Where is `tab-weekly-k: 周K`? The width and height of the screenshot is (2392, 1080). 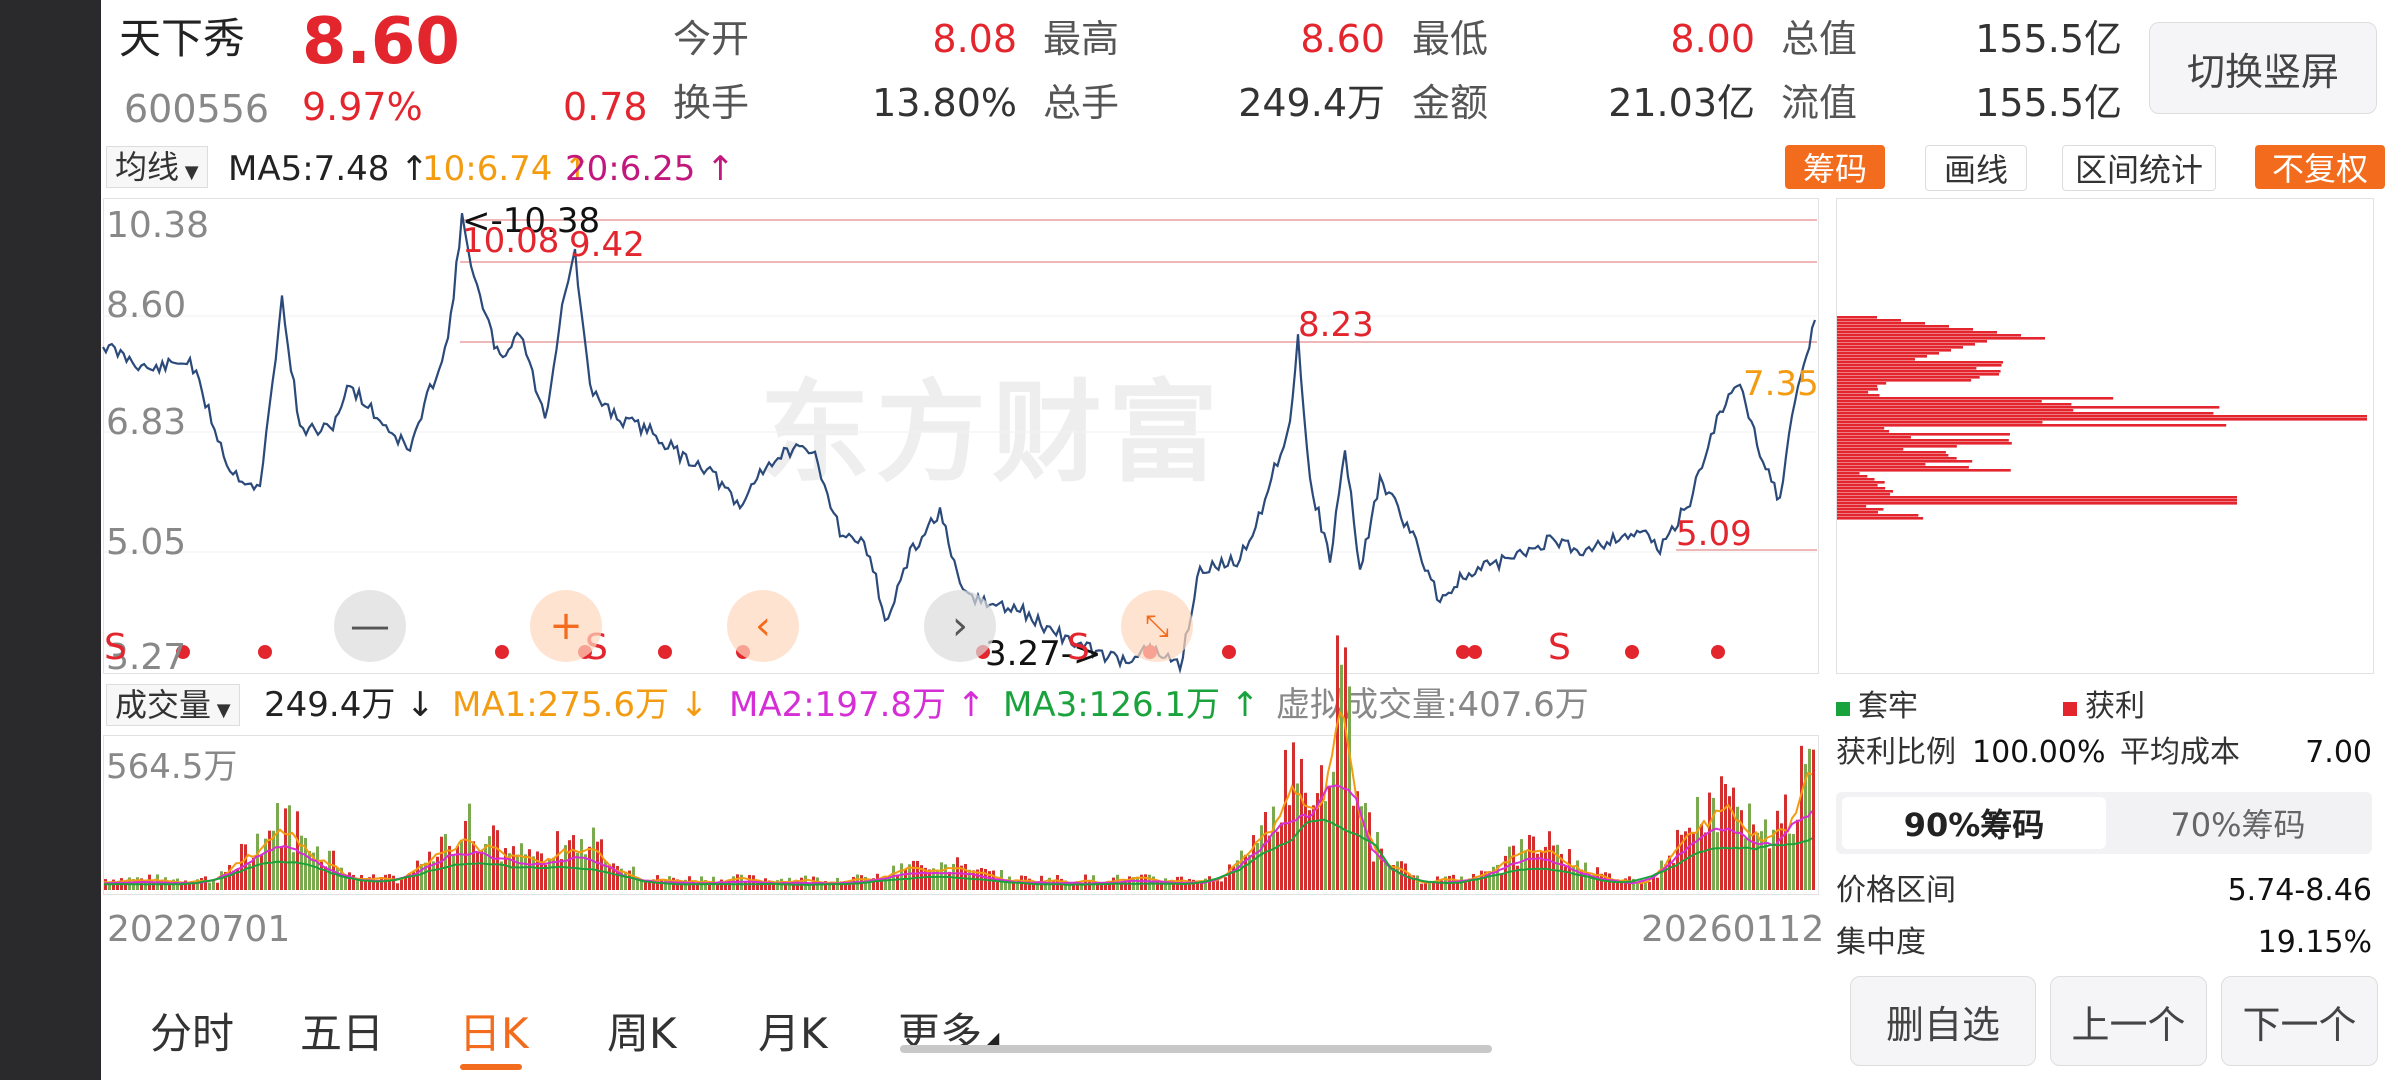 tab-weekly-k: 周K is located at coordinates (642, 1033).